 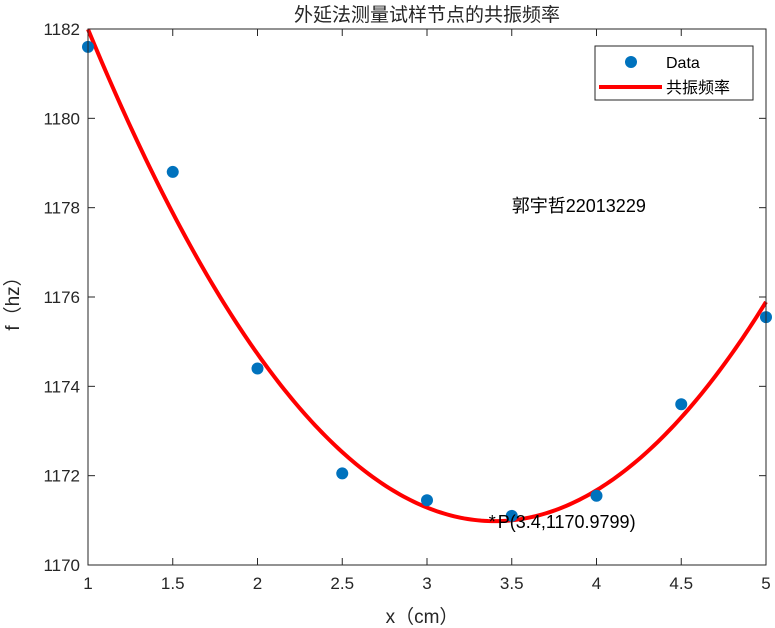 What do you see at coordinates (61, 208) in the screenshot?
I see `y-tick-label: 1178` at bounding box center [61, 208].